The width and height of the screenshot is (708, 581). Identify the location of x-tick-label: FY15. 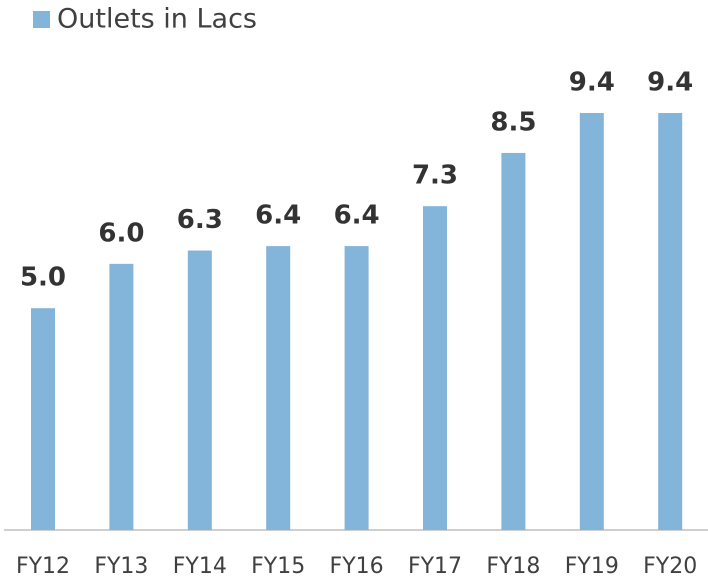
(278, 566).